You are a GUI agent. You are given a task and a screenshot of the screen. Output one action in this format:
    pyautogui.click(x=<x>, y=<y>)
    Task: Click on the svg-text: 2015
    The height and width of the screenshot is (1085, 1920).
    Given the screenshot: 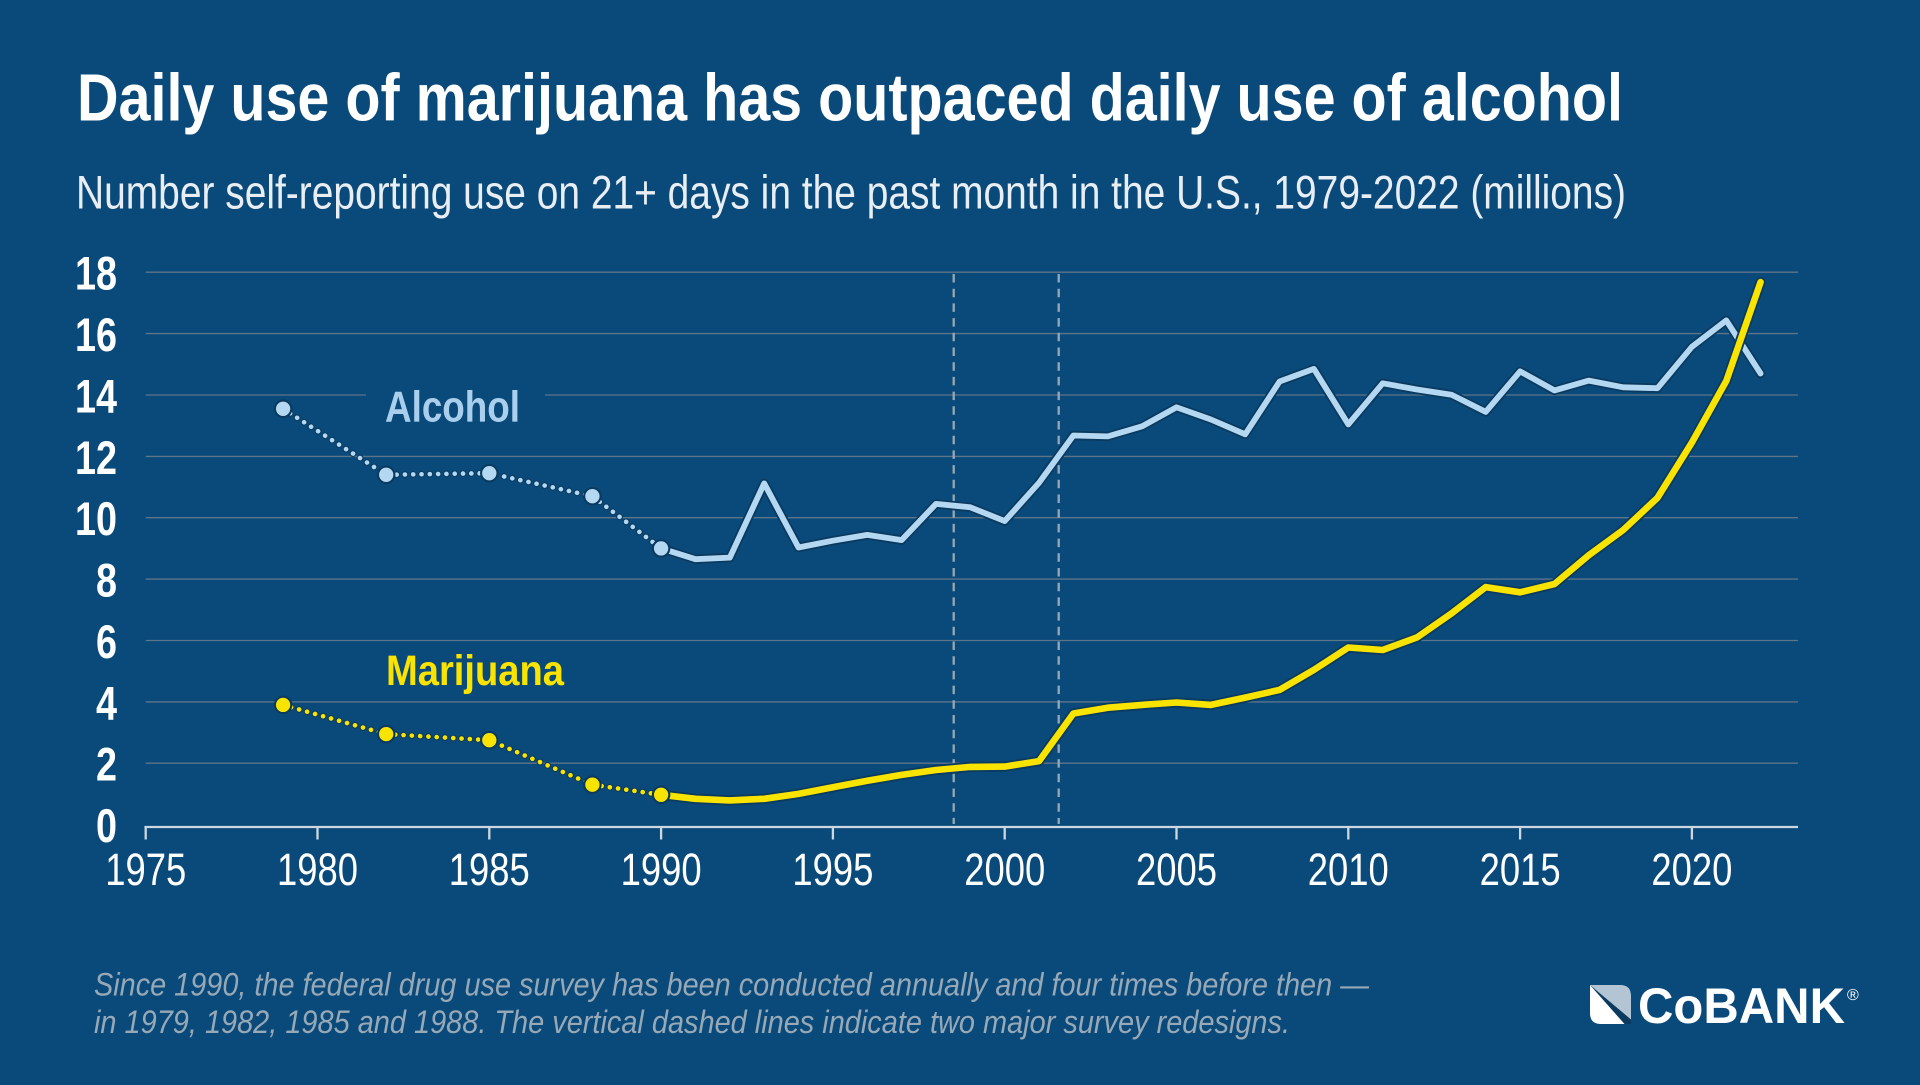 What is the action you would take?
    pyautogui.click(x=1520, y=869)
    